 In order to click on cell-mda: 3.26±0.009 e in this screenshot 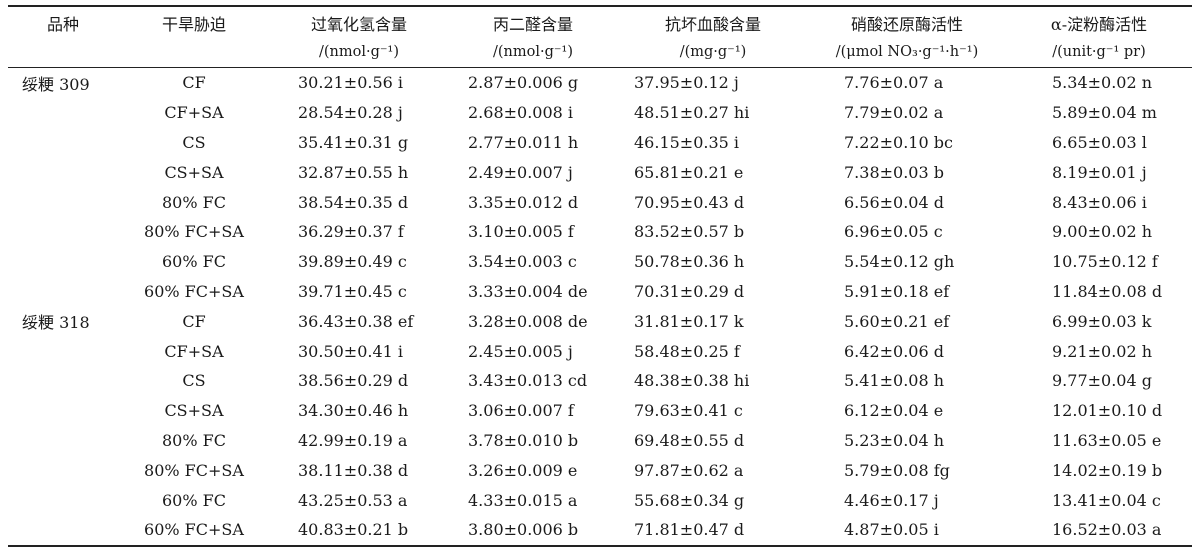, I will do `click(523, 470)`.